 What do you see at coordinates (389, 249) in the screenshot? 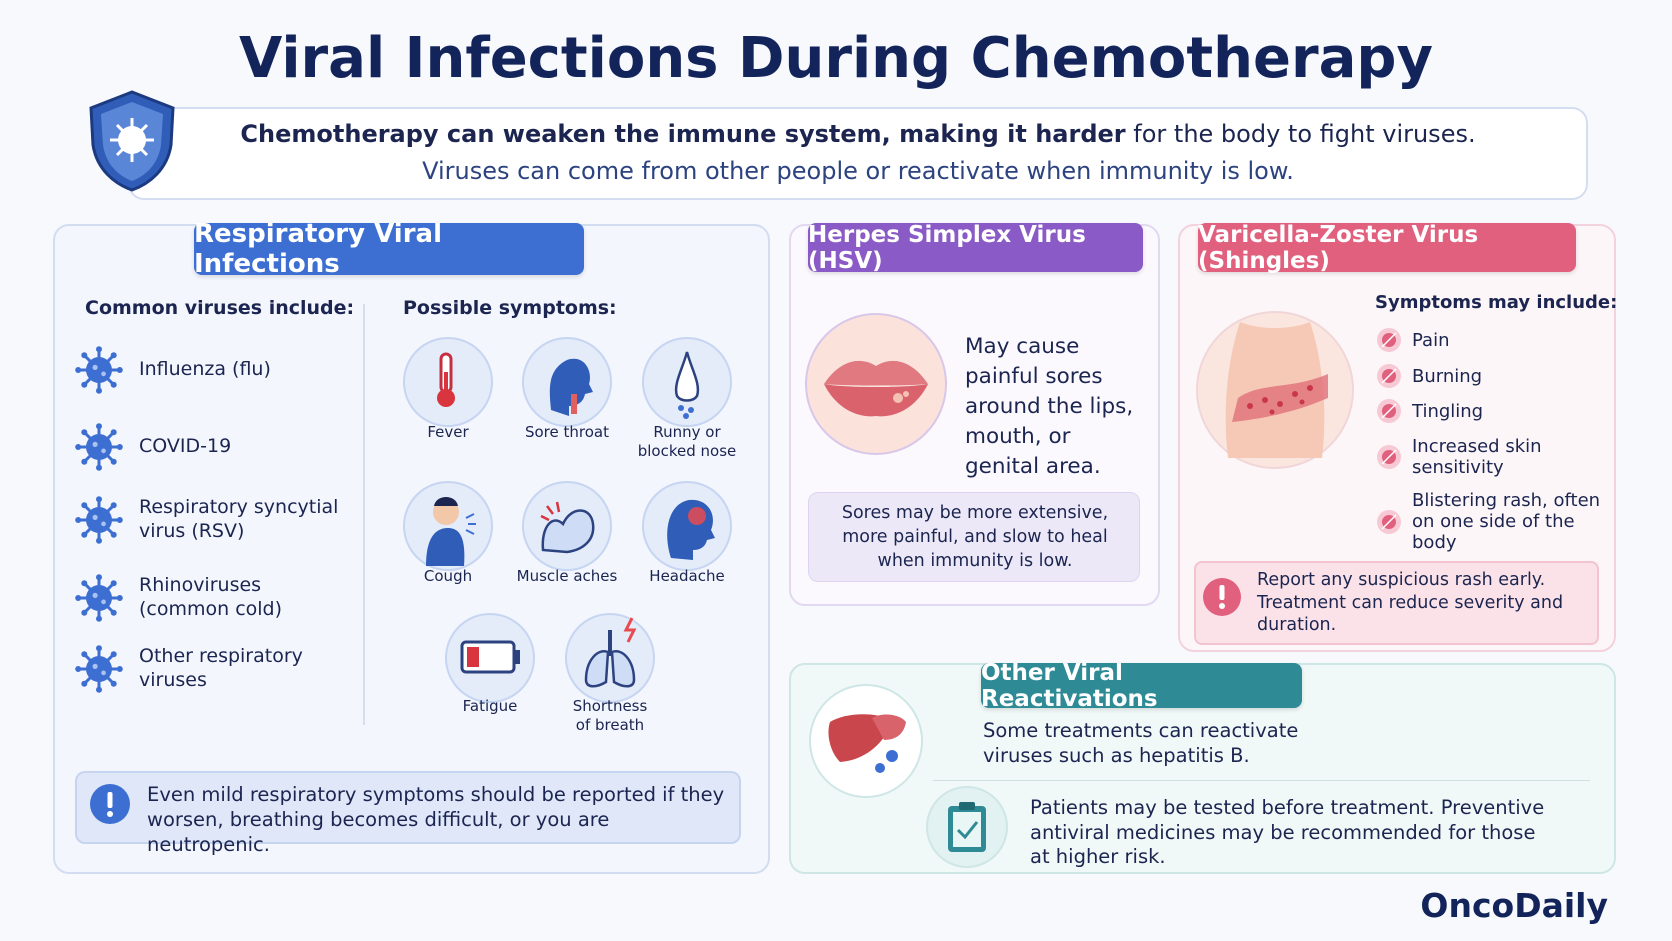
I see `respiratory-title: Respiratory Viral Infections` at bounding box center [389, 249].